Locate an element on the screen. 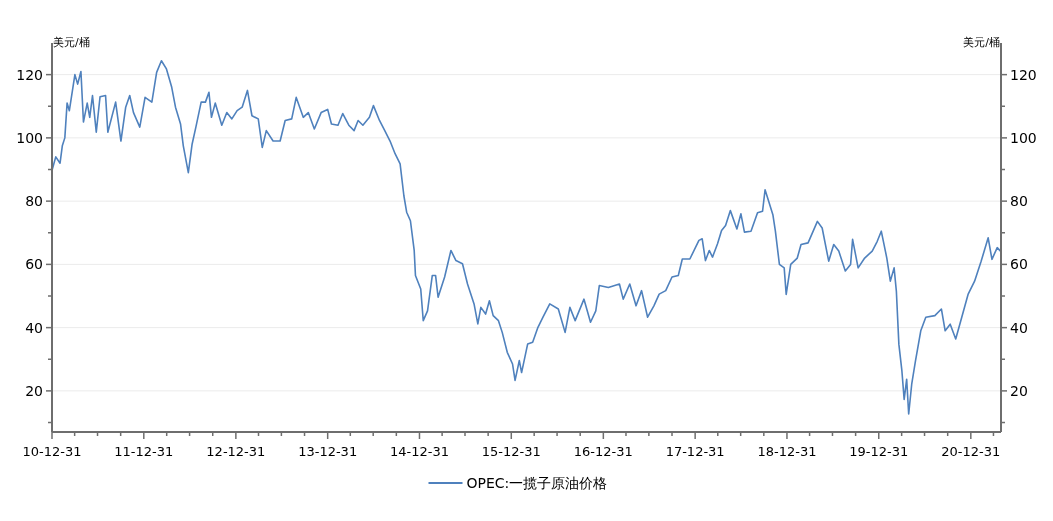 Image resolution: width=1053 pixels, height=521 pixels. x-tick-label: 10-12-31 is located at coordinates (52, 451).